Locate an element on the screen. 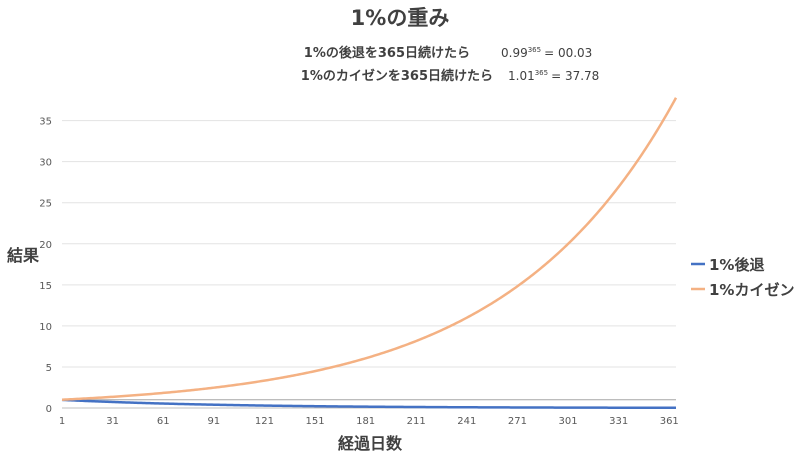  annotation-improve-result: = 37.78 is located at coordinates (575, 76).